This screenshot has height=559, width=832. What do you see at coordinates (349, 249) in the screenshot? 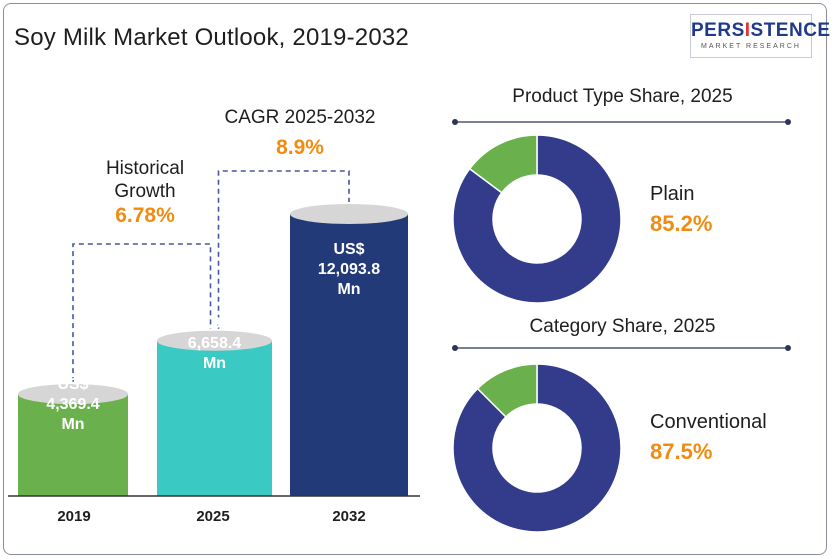
I see `bar-2032-currency: US$` at bounding box center [349, 249].